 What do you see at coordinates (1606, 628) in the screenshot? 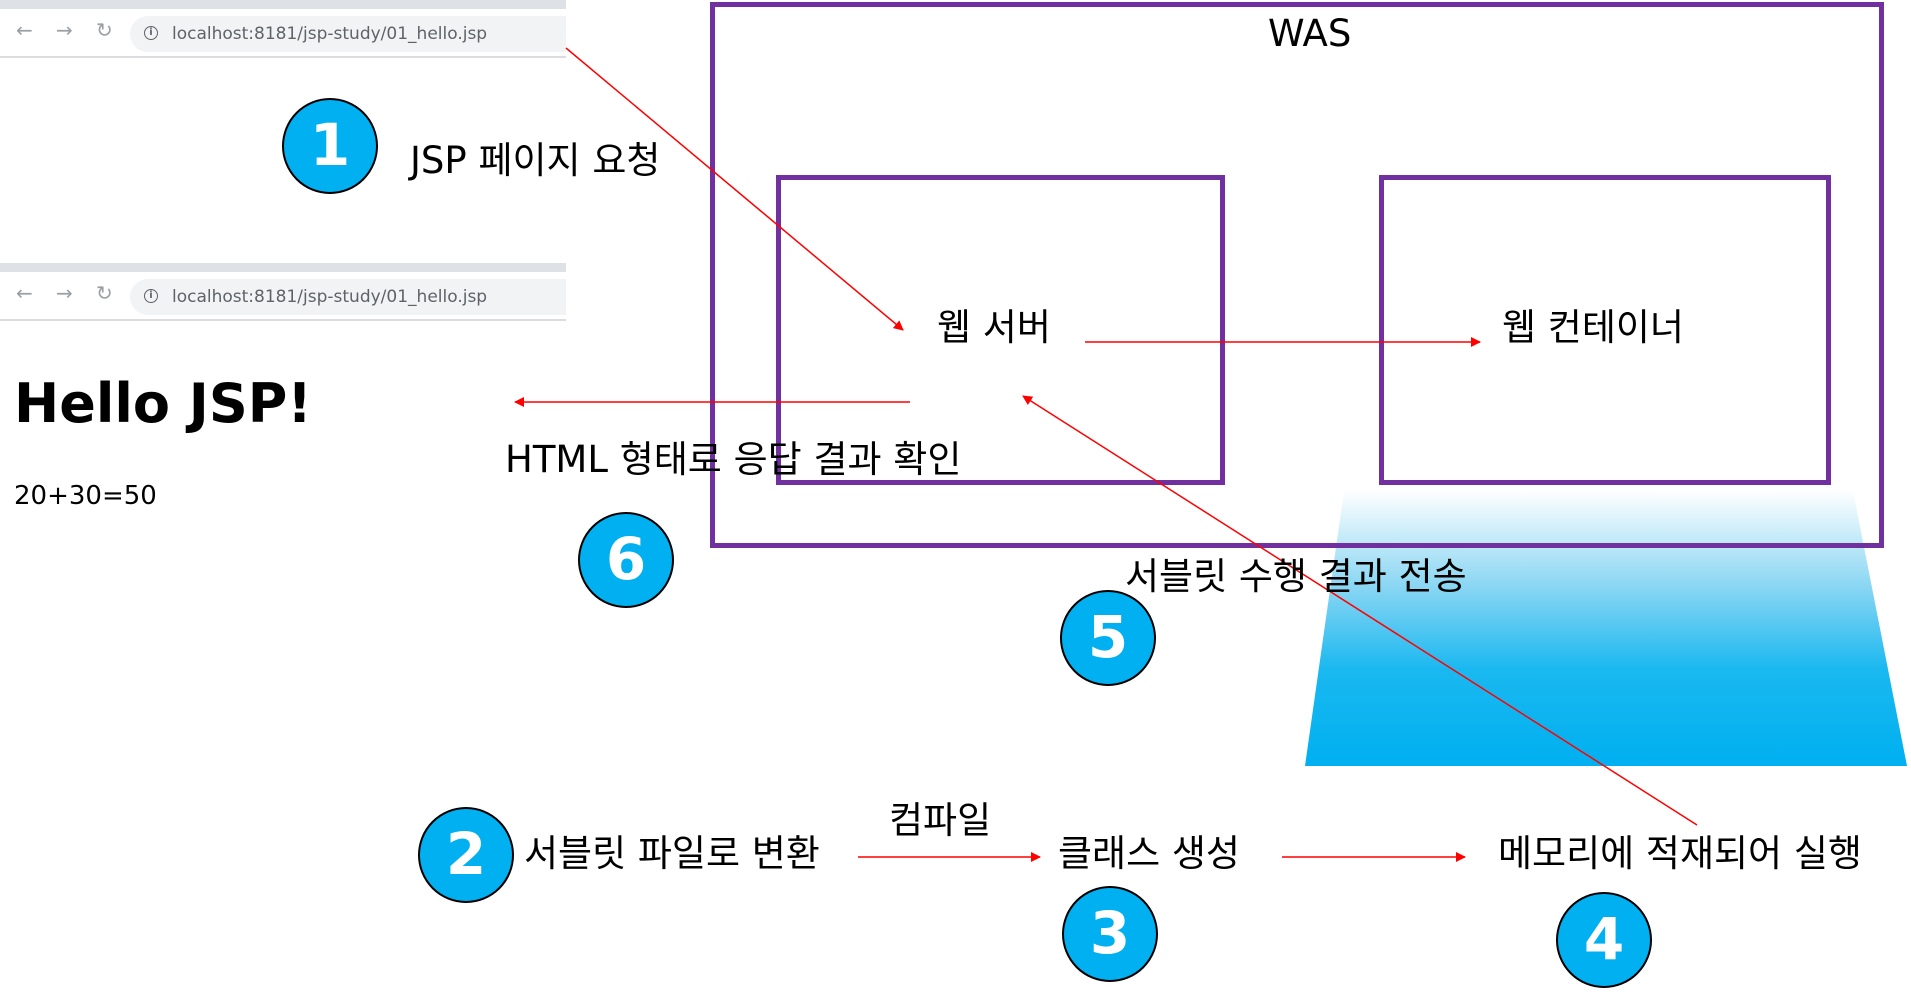
I see `web-container-memory-funnel` at bounding box center [1606, 628].